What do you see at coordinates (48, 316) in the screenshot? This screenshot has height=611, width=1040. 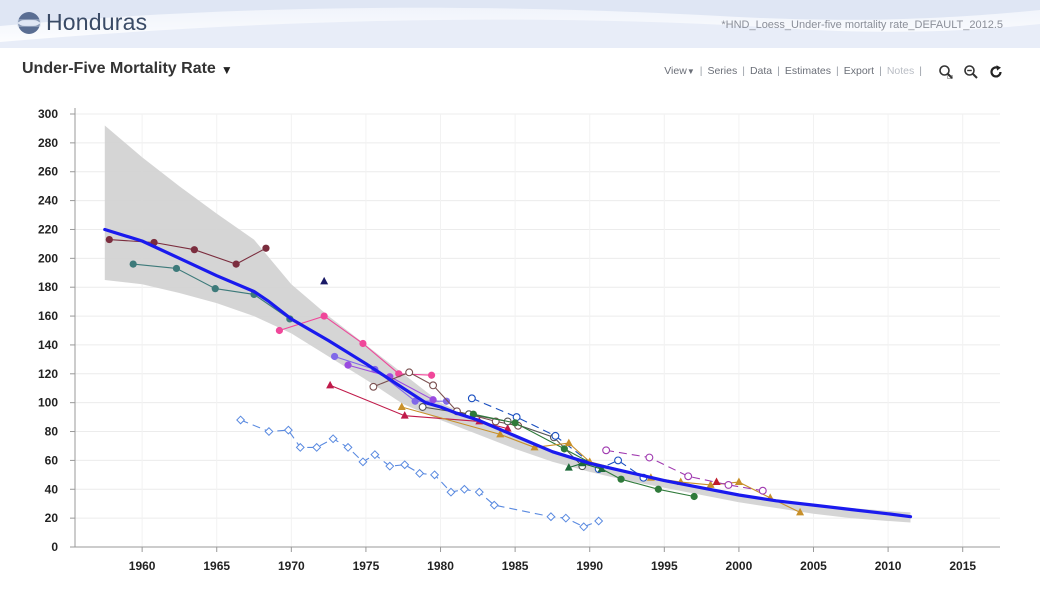 I see `y-tick-label: 160` at bounding box center [48, 316].